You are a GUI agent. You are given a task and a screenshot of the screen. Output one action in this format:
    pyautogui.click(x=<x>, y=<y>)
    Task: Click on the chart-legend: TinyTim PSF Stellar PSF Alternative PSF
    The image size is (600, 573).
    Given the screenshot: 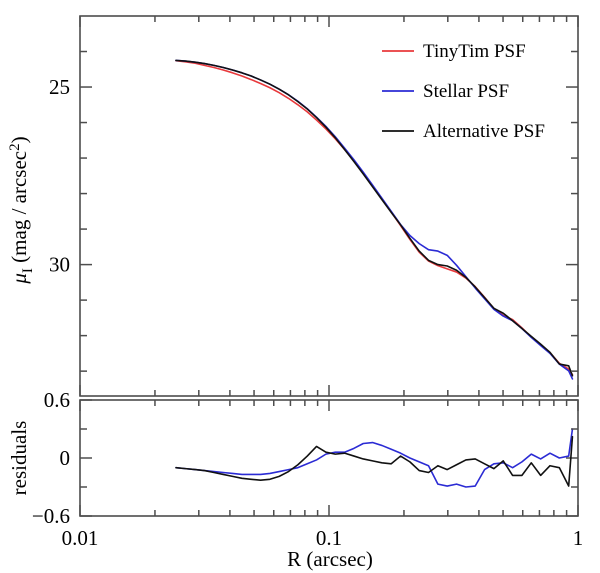 What is the action you would take?
    pyautogui.click(x=463, y=91)
    